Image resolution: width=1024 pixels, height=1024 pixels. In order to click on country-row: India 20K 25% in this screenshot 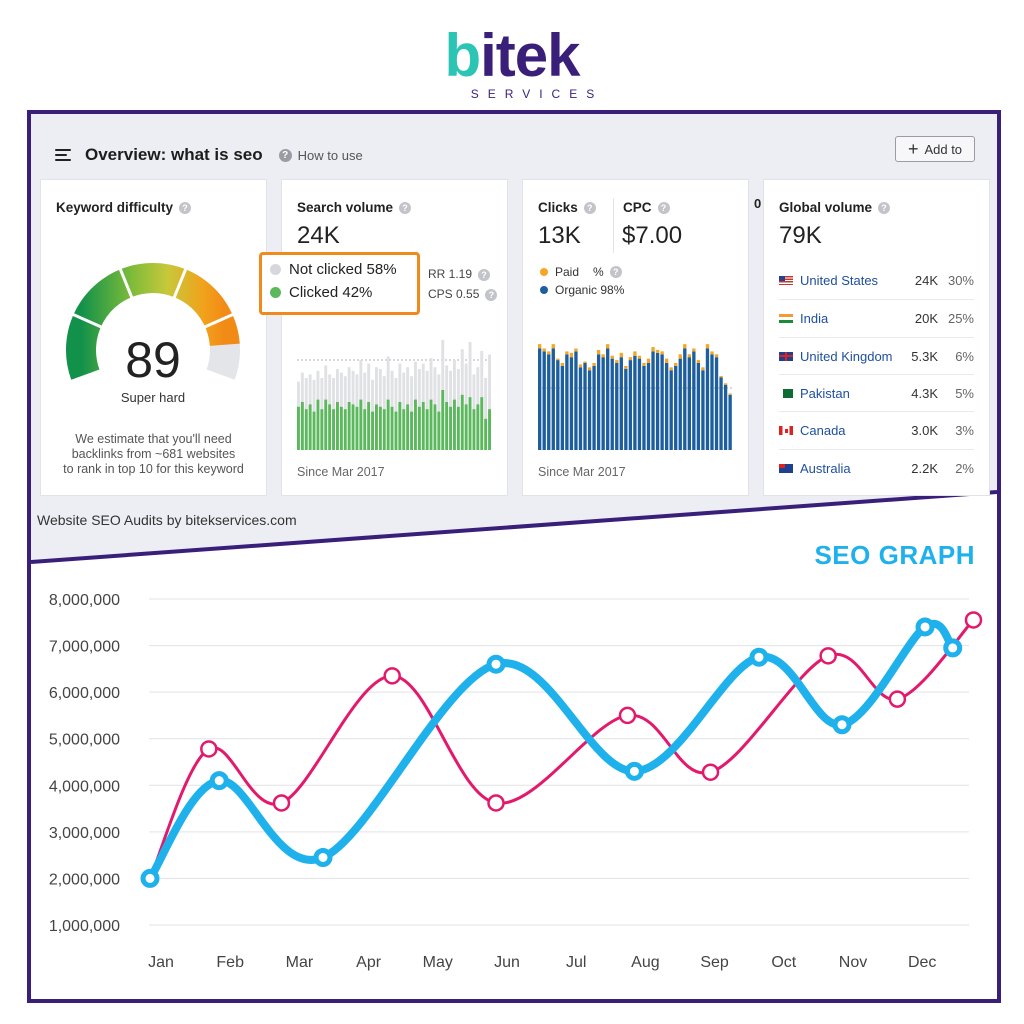, I will do `click(876, 318)`.